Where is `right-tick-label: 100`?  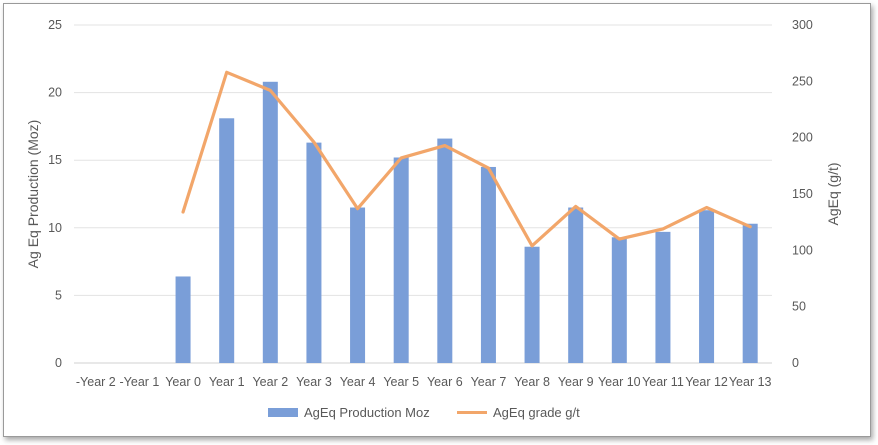 right-tick-label: 100 is located at coordinates (802, 250).